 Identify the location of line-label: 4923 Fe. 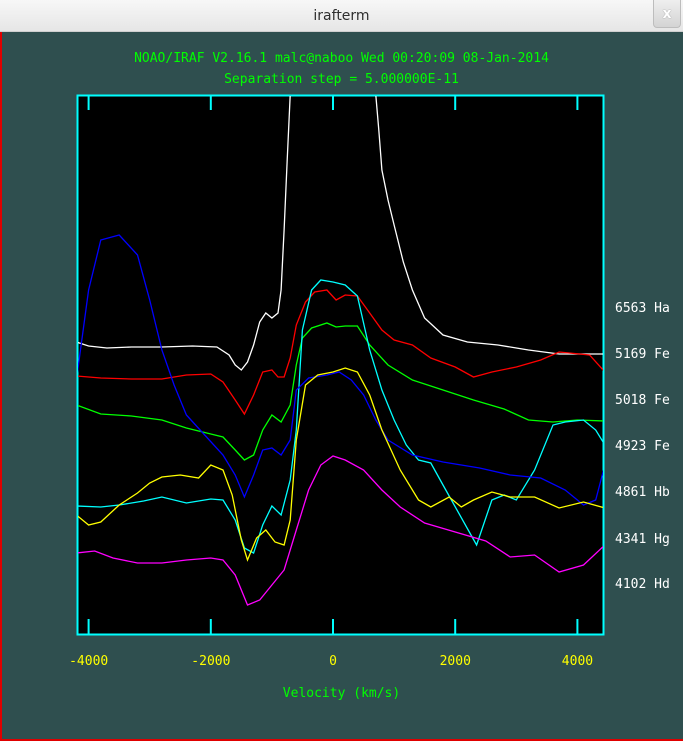
(642, 446).